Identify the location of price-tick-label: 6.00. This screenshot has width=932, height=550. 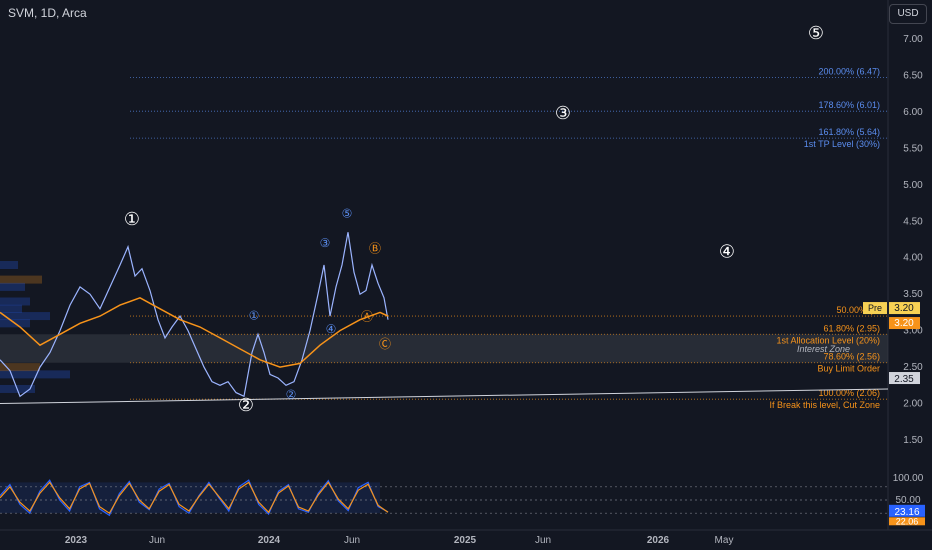
(913, 112).